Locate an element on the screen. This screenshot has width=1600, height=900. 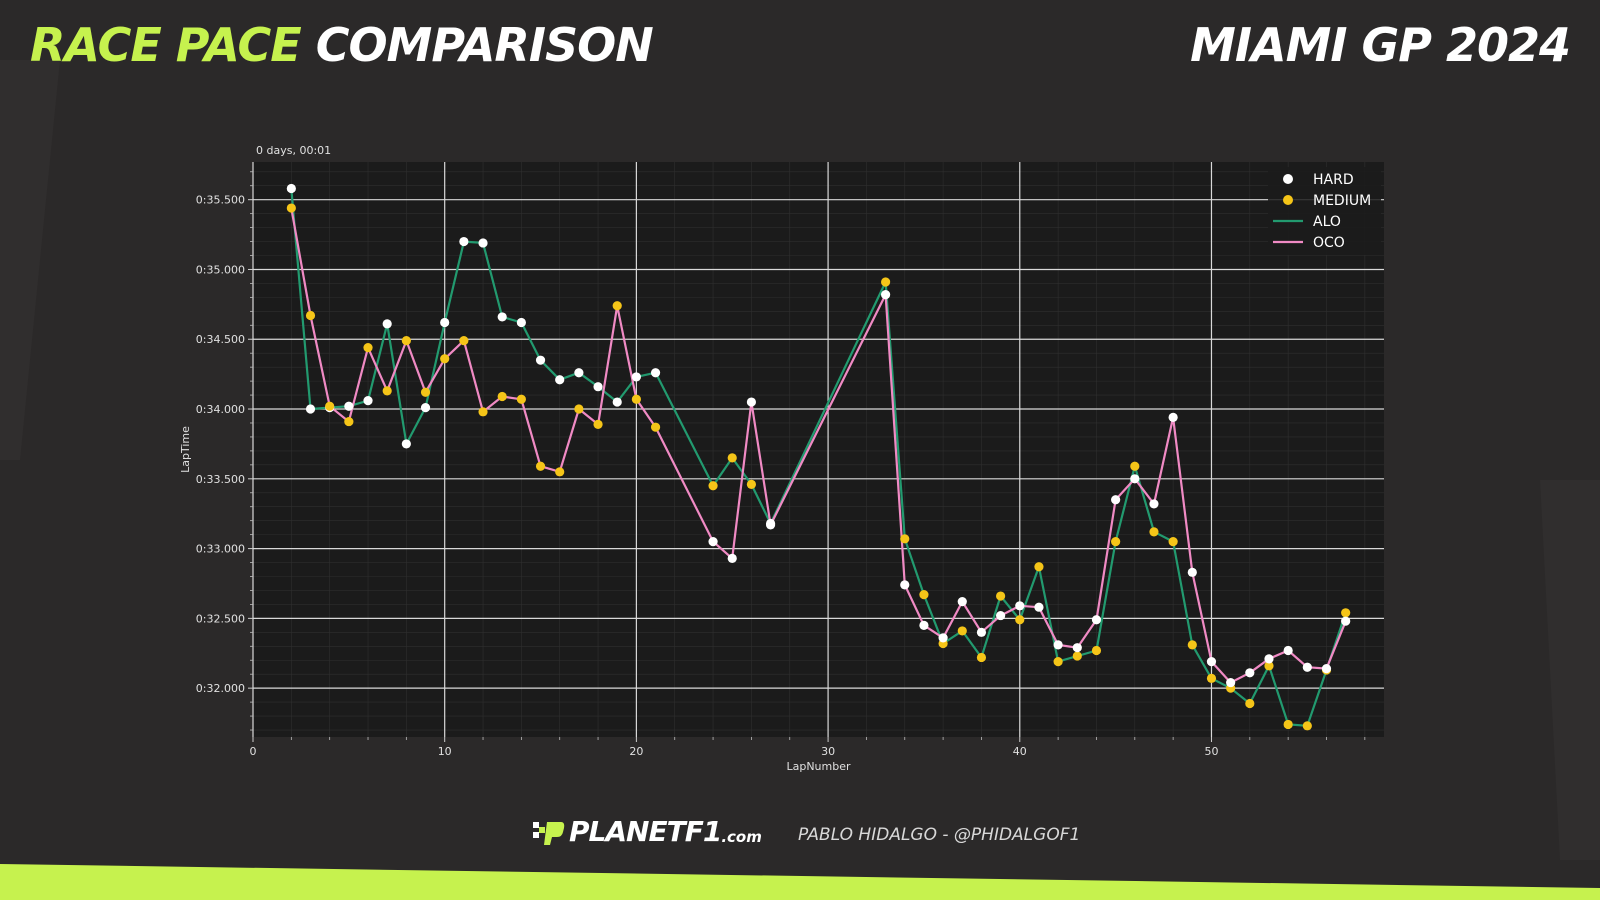
legend-label-hard: HARD is located at coordinates (1333, 180).